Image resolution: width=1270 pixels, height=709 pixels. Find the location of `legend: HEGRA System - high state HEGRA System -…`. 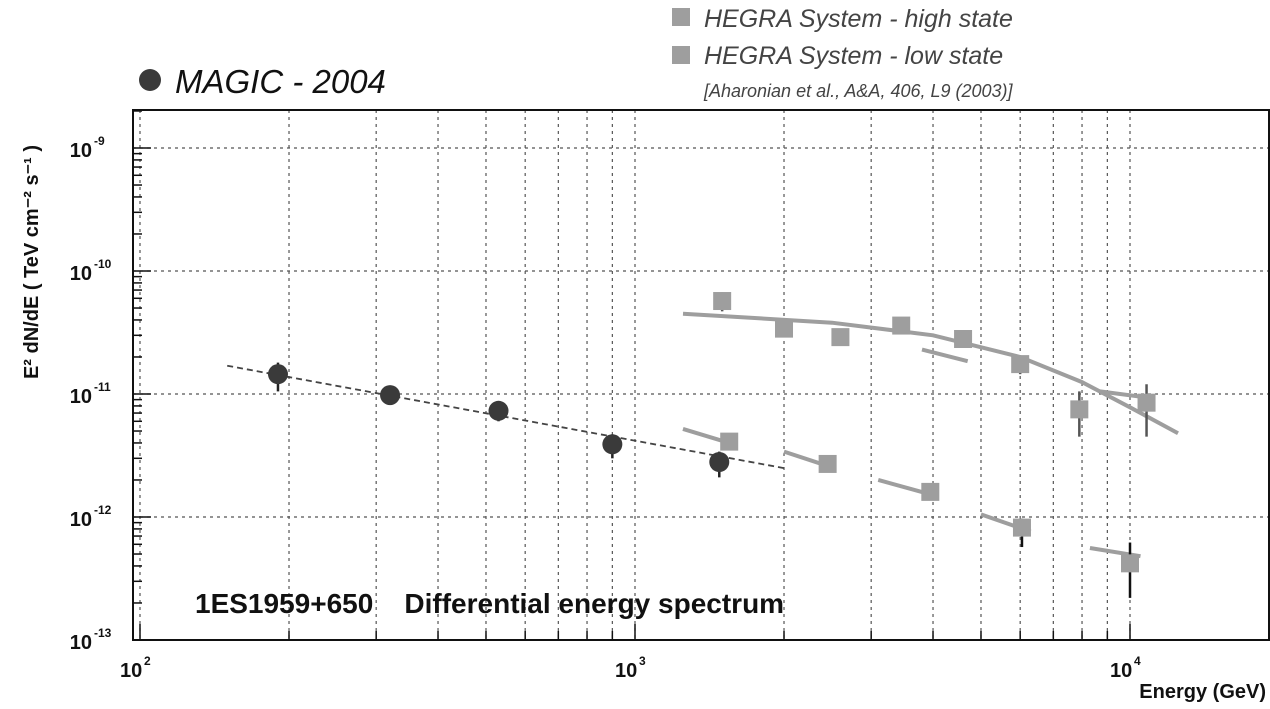

legend: HEGRA System - high state HEGRA System -… is located at coordinates (576, 53).